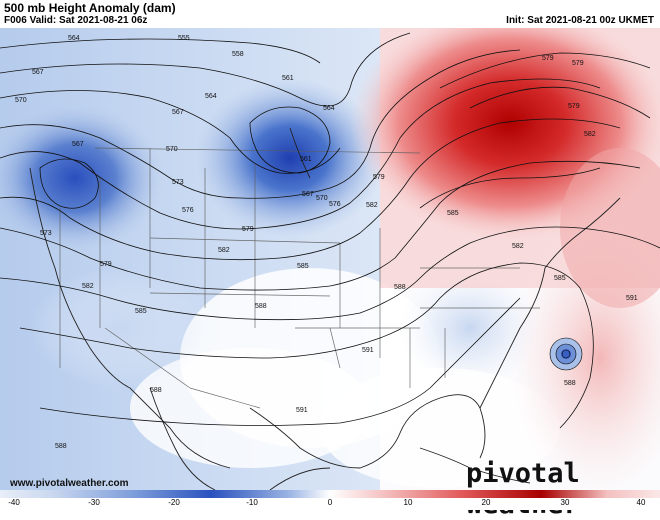  I want to click on svg-text: 558, so click(238, 54).